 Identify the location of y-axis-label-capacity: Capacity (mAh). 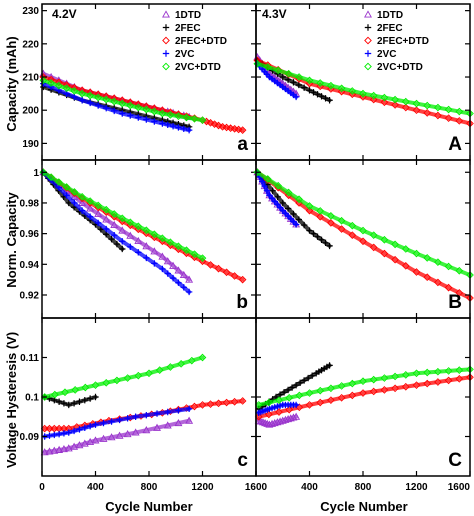
(11, 83).